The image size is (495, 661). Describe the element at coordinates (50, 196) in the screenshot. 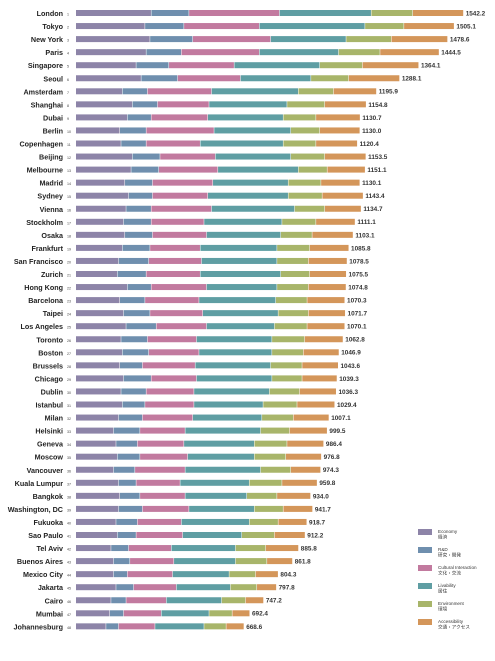

I see `city-label: Sydney` at that location.